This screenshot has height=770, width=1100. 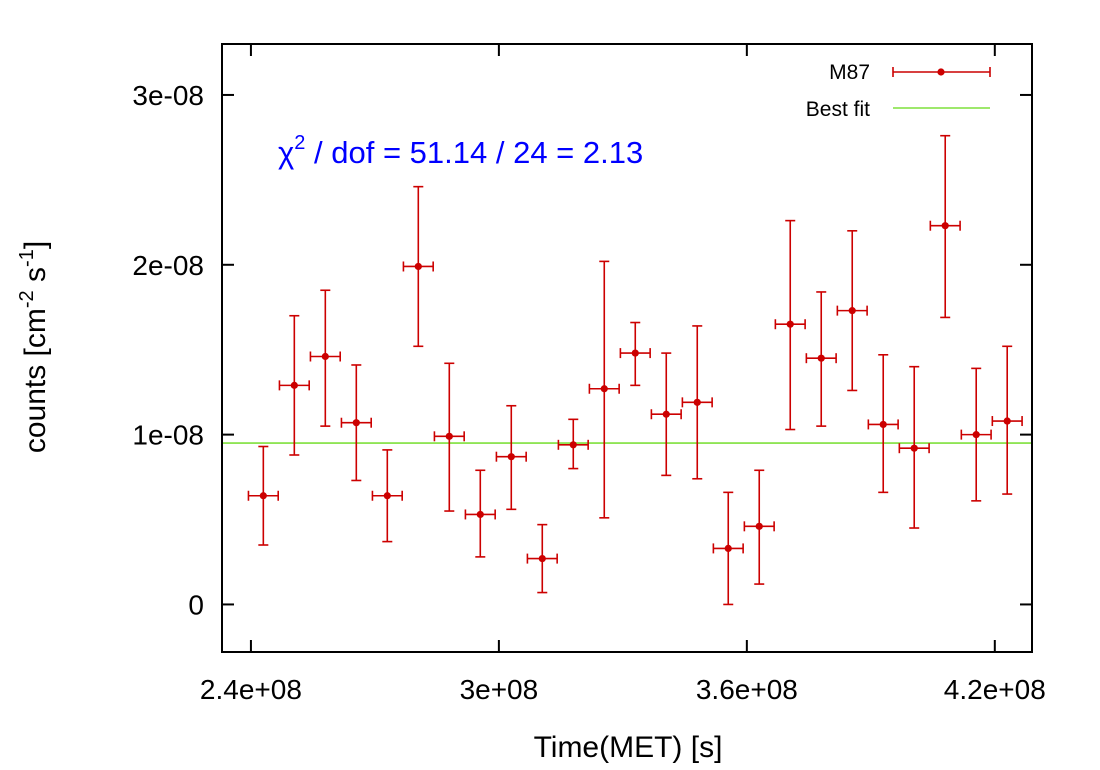 I want to click on legend-label-m87: M87, so click(x=849, y=72).